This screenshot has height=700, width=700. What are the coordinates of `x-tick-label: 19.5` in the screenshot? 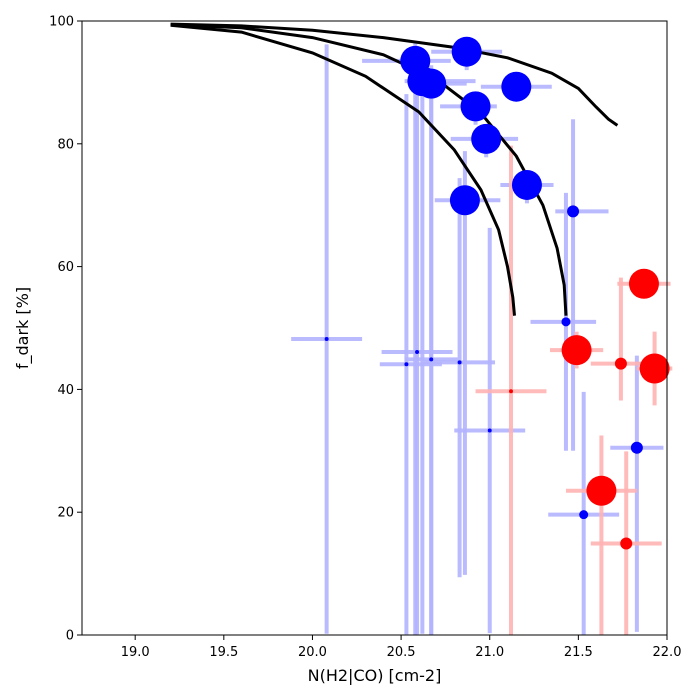 It's located at (223, 652).